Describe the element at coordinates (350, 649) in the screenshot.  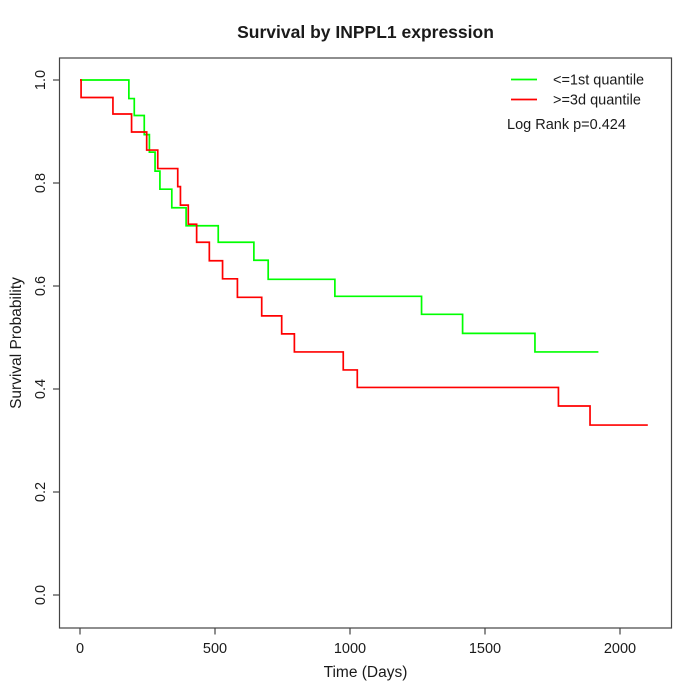
I see `x-tick-label: 1000` at that location.